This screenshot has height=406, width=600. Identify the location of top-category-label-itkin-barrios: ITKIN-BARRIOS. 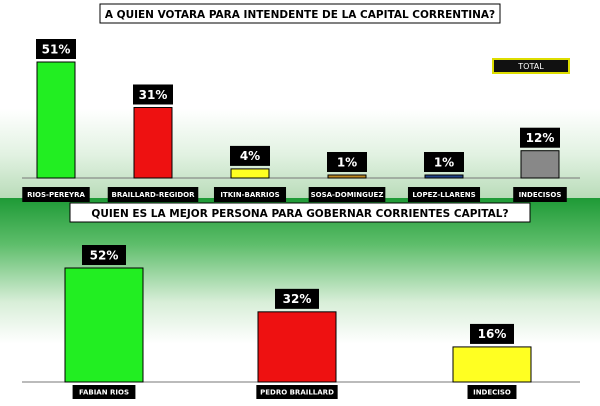
(249, 195).